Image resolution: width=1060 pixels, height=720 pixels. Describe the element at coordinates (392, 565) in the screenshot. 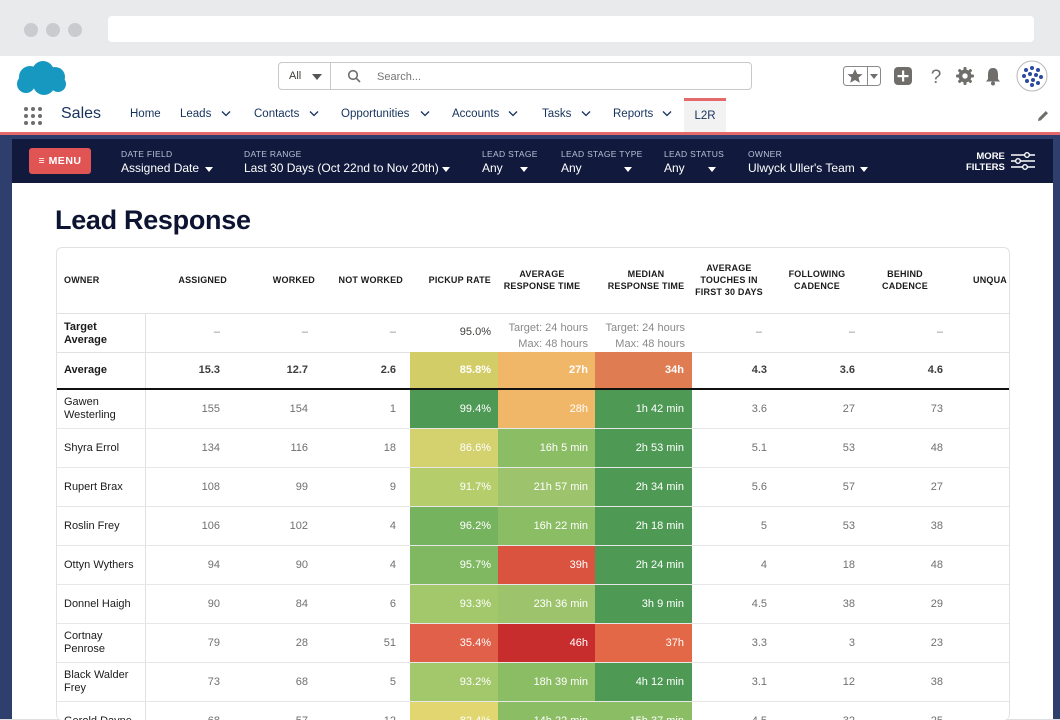

I see `table-cell: 4` at that location.